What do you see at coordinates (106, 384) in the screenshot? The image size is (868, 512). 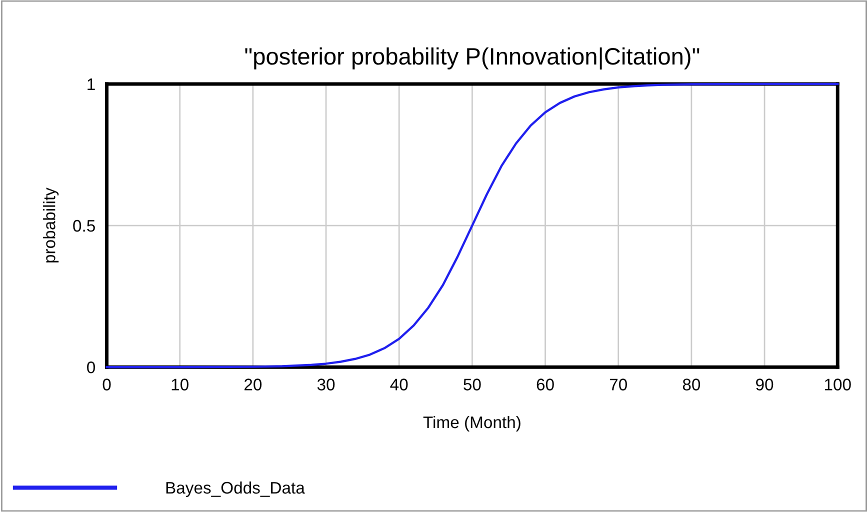 I see `x-tick-label: 0` at bounding box center [106, 384].